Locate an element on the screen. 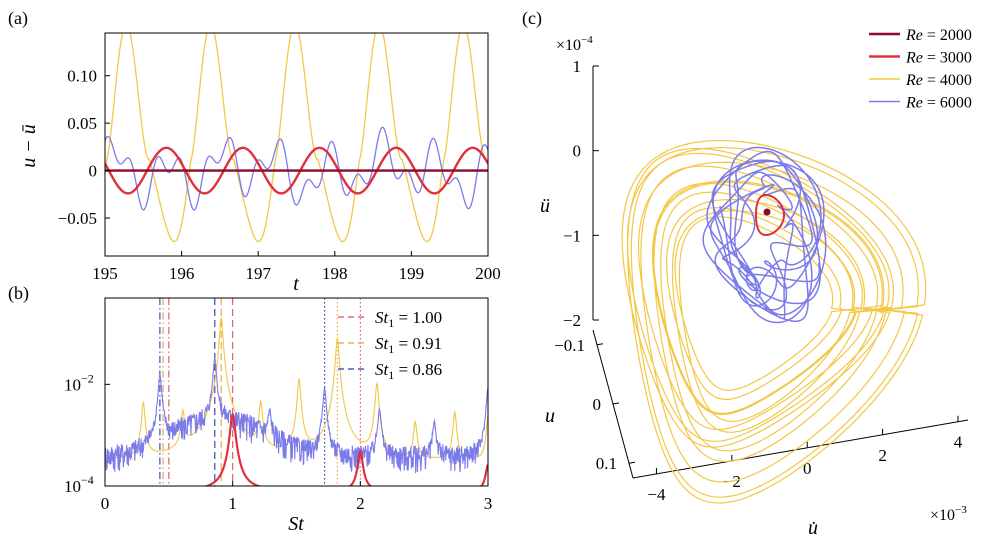 The width and height of the screenshot is (992, 546). panel-b-ytick-exponent: −2 is located at coordinates (87, 378).